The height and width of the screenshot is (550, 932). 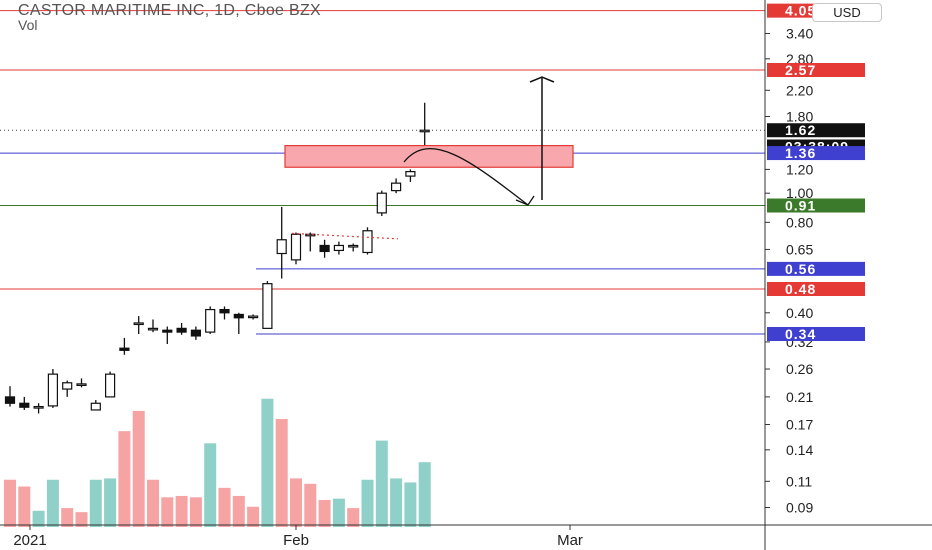 What do you see at coordinates (799, 450) in the screenshot?
I see `price-tick-label: 0.14` at bounding box center [799, 450].